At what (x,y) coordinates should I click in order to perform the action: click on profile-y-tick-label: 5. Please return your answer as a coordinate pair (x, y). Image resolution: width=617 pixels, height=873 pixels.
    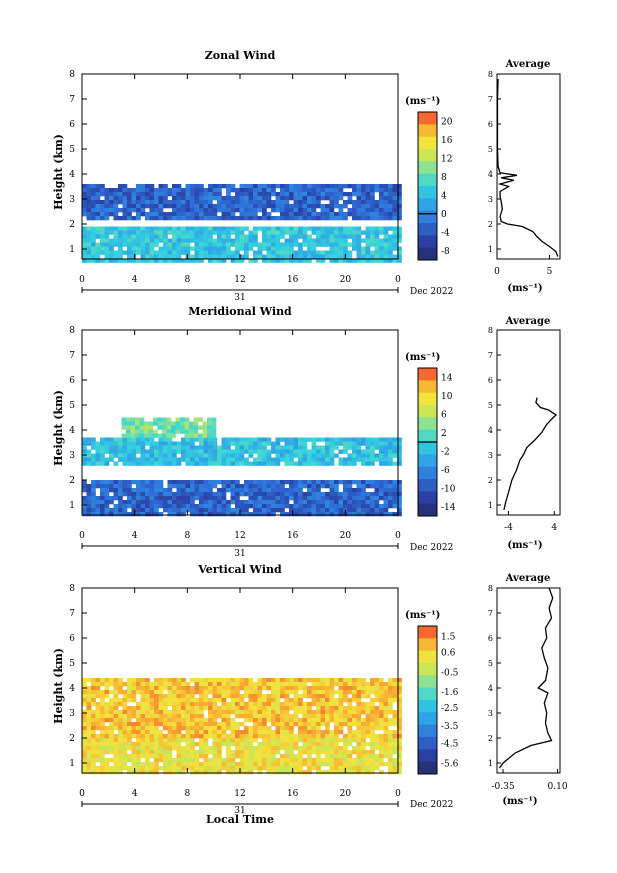
    Looking at the image, I should click on (490, 405).